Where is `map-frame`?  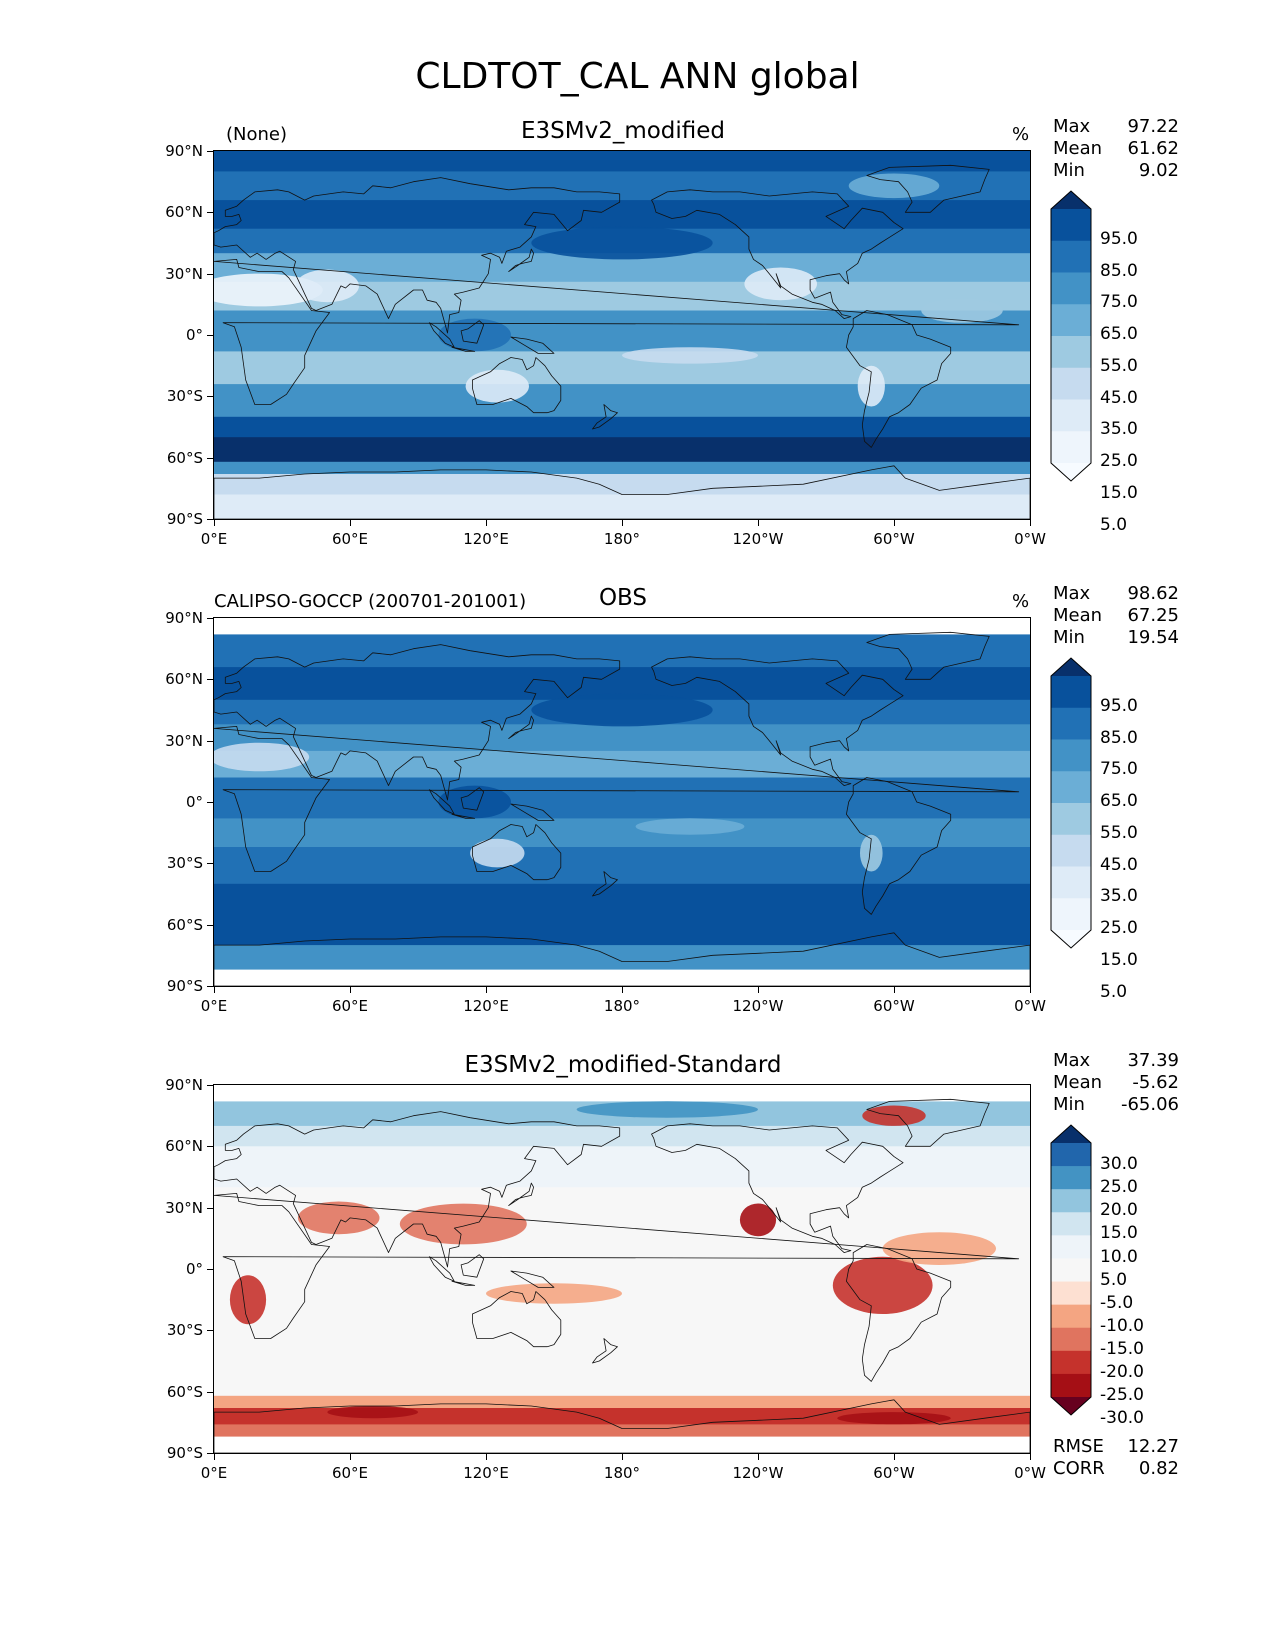
map-frame is located at coordinates (622, 1269).